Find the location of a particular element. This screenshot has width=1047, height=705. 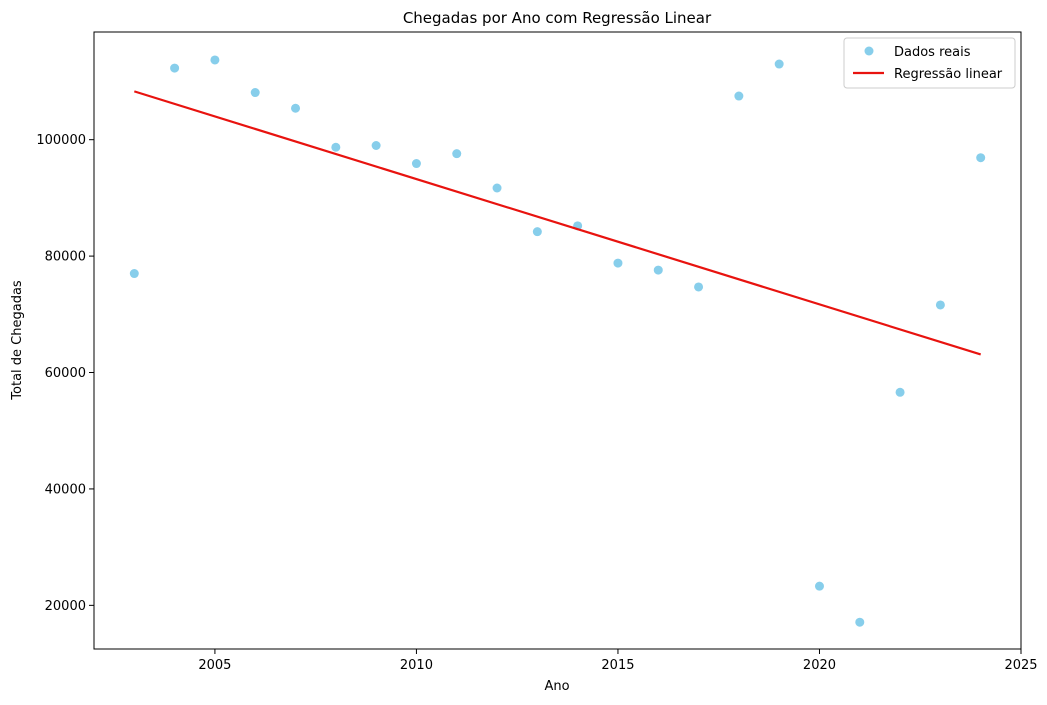

legend: Dados reais Regressão linear is located at coordinates (929, 63).